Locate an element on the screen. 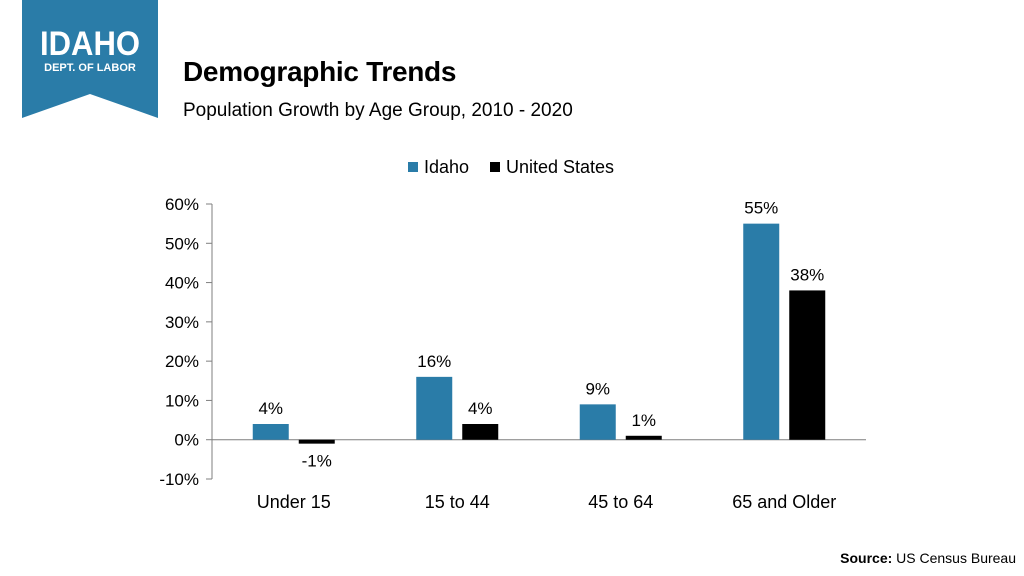  y-tick-label: 20% is located at coordinates (182, 361).